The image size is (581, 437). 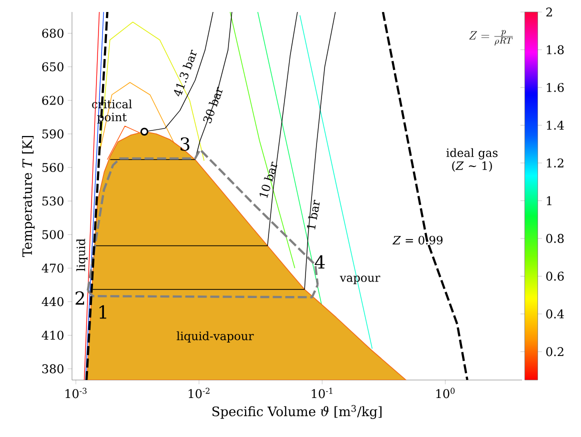 What do you see at coordinates (185, 73) in the screenshot?
I see `annotation: 41.3 bar` at bounding box center [185, 73].